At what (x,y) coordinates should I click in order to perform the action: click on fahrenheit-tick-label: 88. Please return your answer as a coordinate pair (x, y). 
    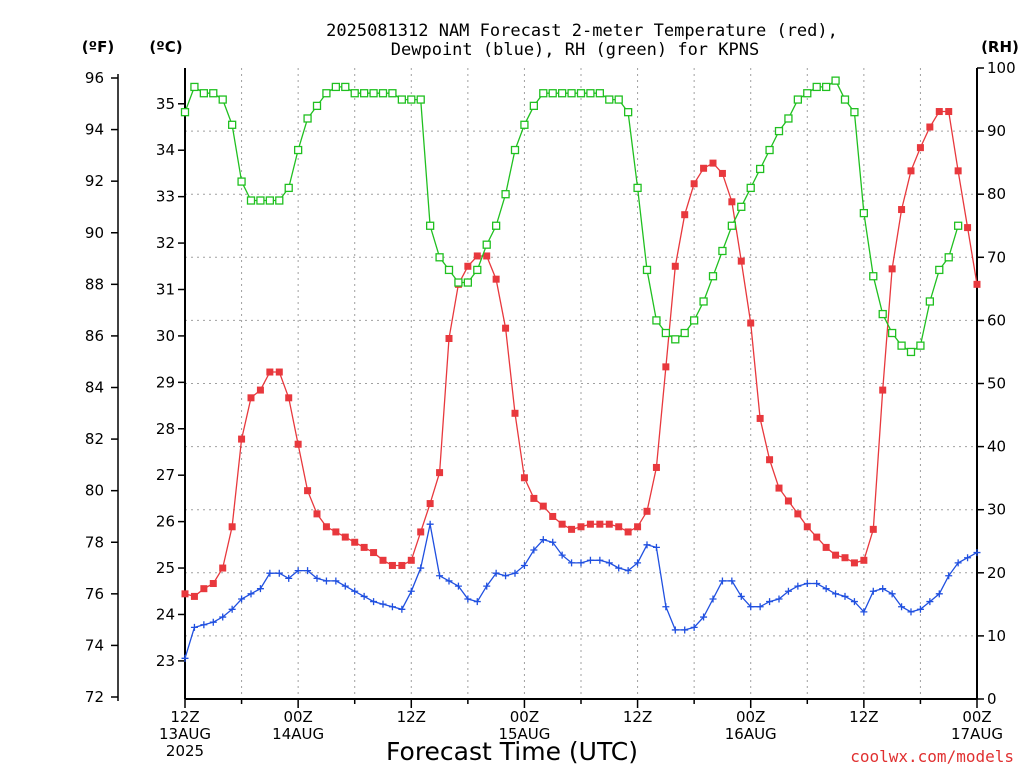
    Looking at the image, I should click on (94, 284).